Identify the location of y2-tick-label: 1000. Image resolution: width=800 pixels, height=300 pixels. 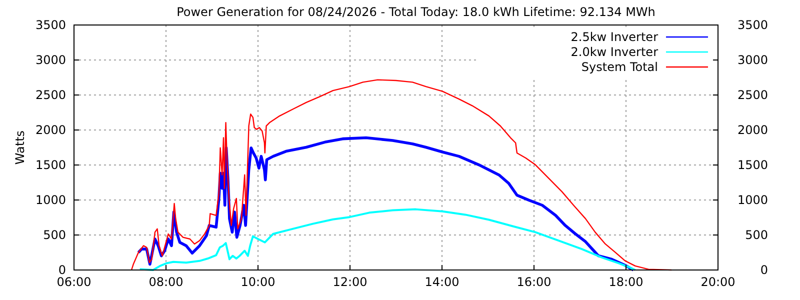
(752, 200).